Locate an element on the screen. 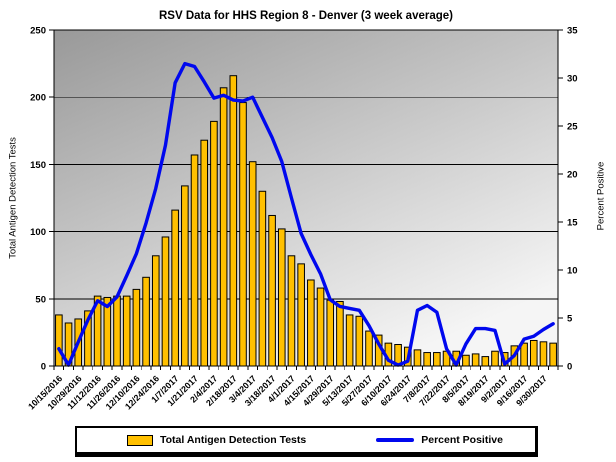 Image resolution: width=616 pixels, height=462 pixels. legend-label-line: Percent Positive is located at coordinates (462, 440).